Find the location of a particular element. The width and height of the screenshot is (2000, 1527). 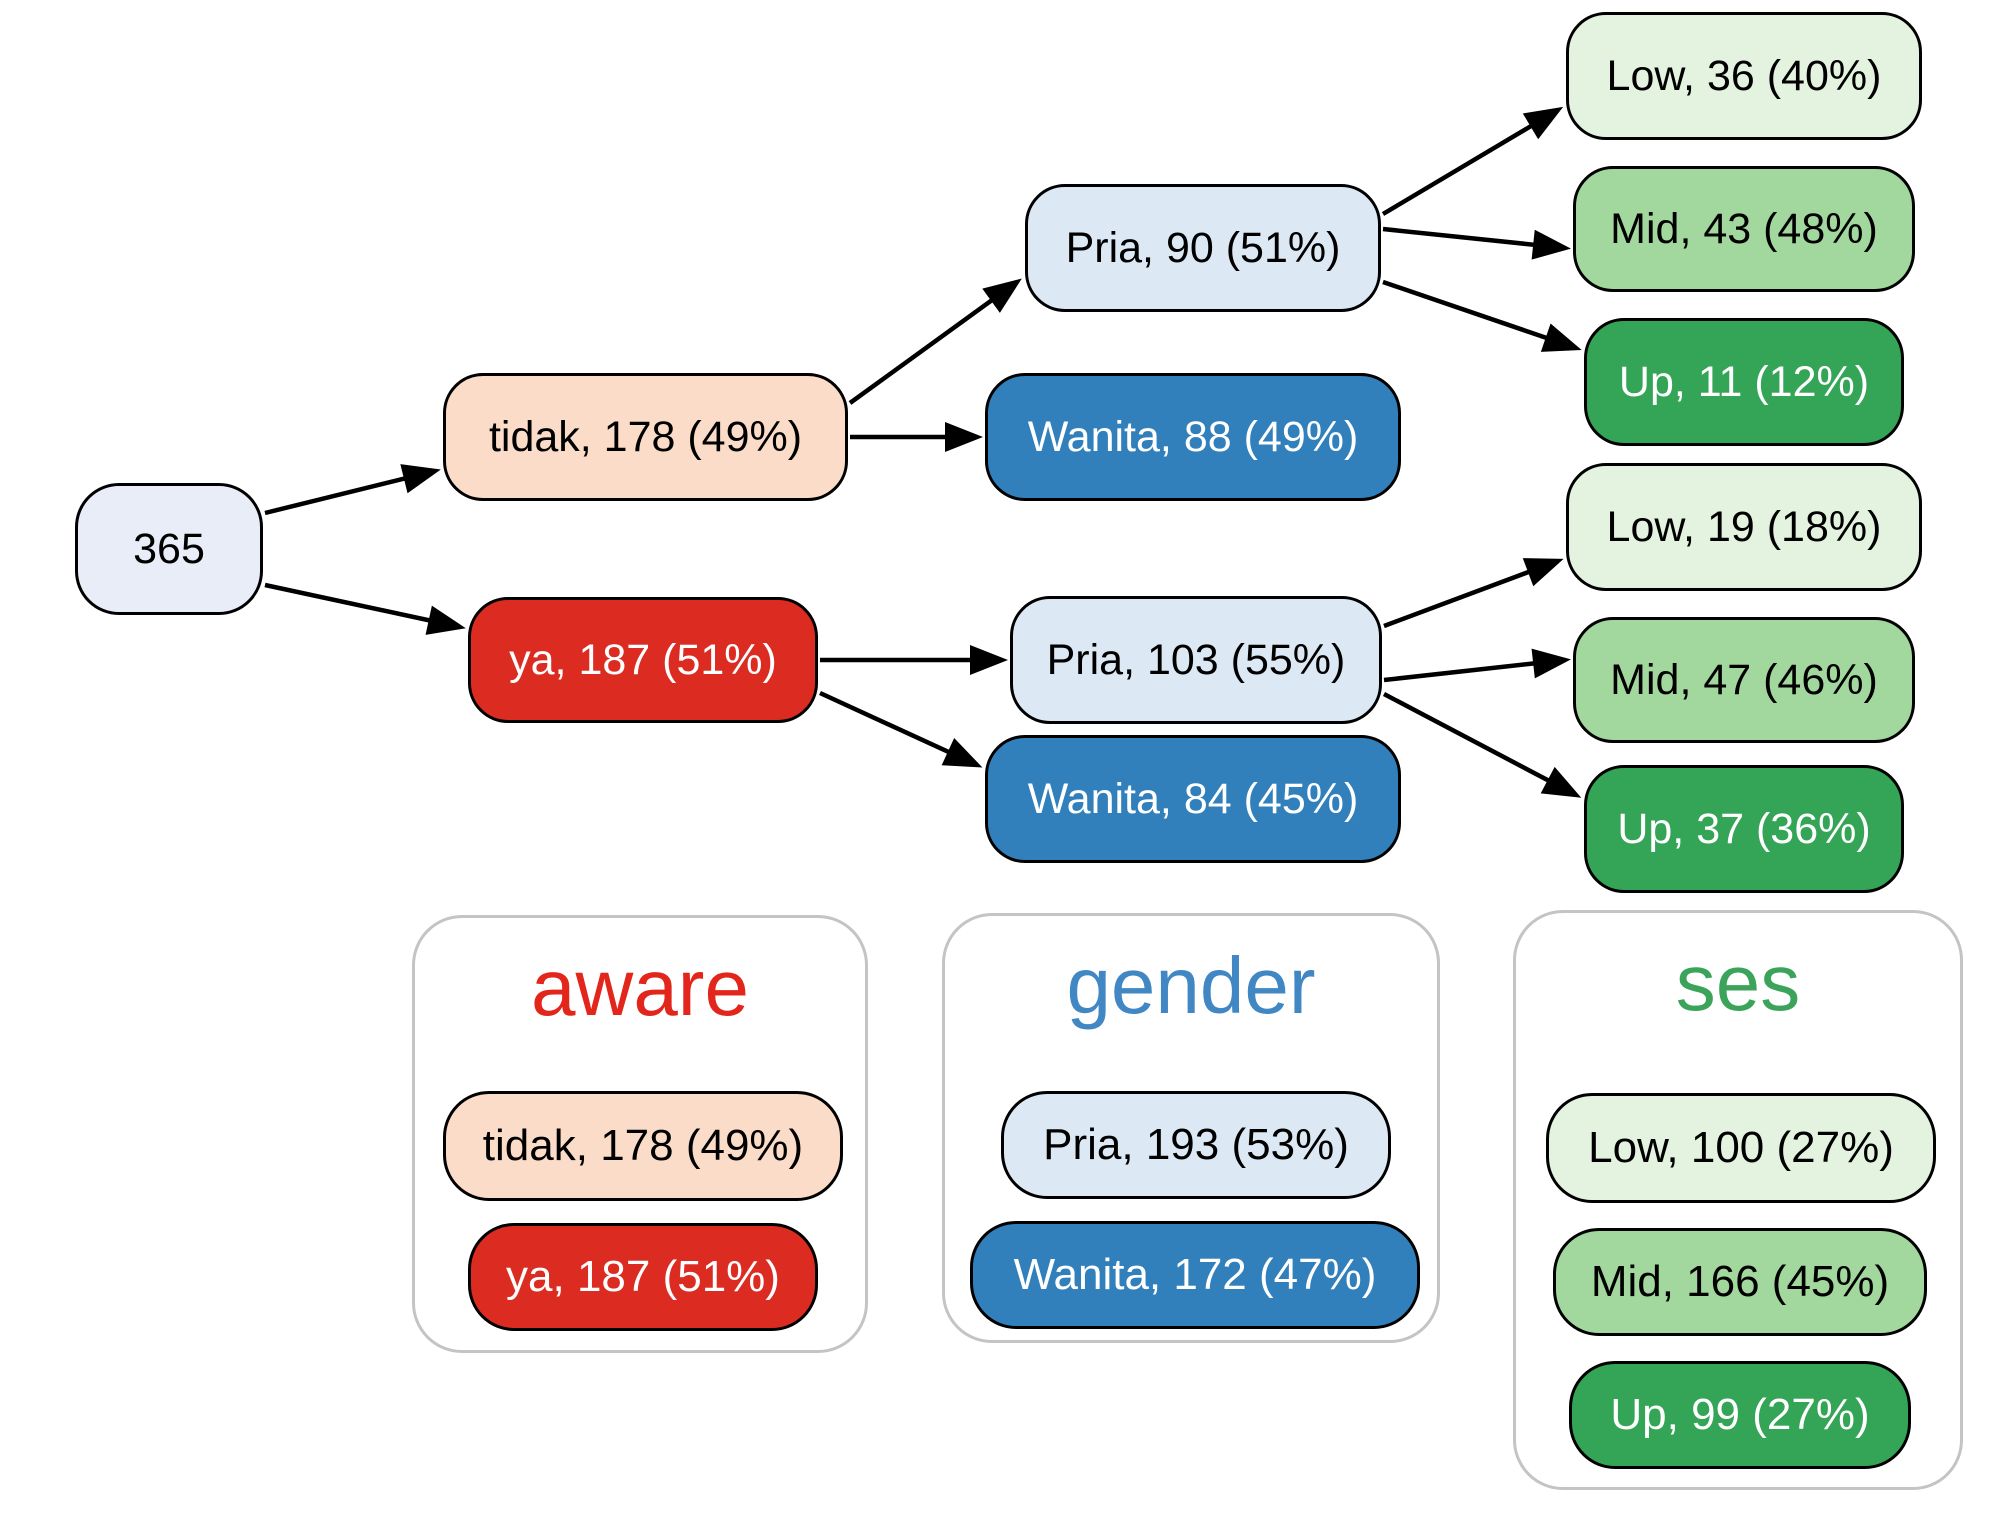

tree-node-gender-pria-90: Pria, 90 (51%) is located at coordinates (1203, 248).